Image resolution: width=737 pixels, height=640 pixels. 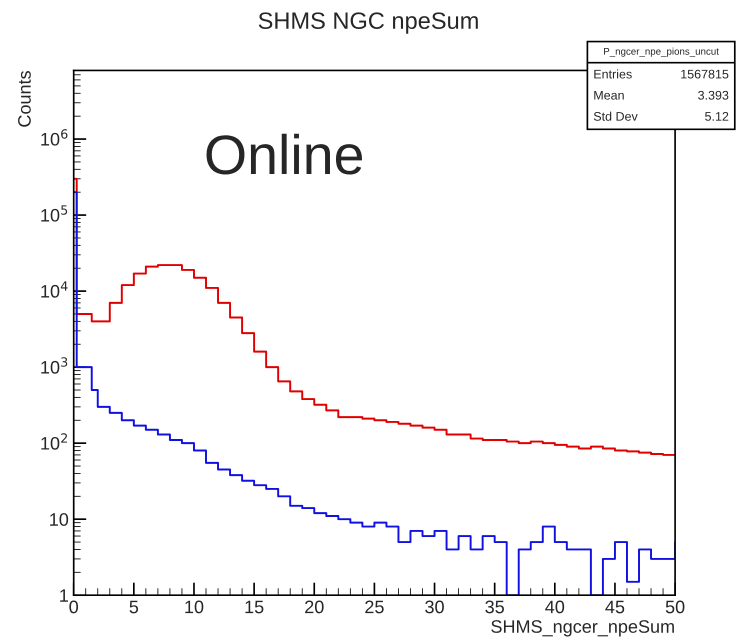 I want to click on annotation: Mean, so click(x=609, y=95).